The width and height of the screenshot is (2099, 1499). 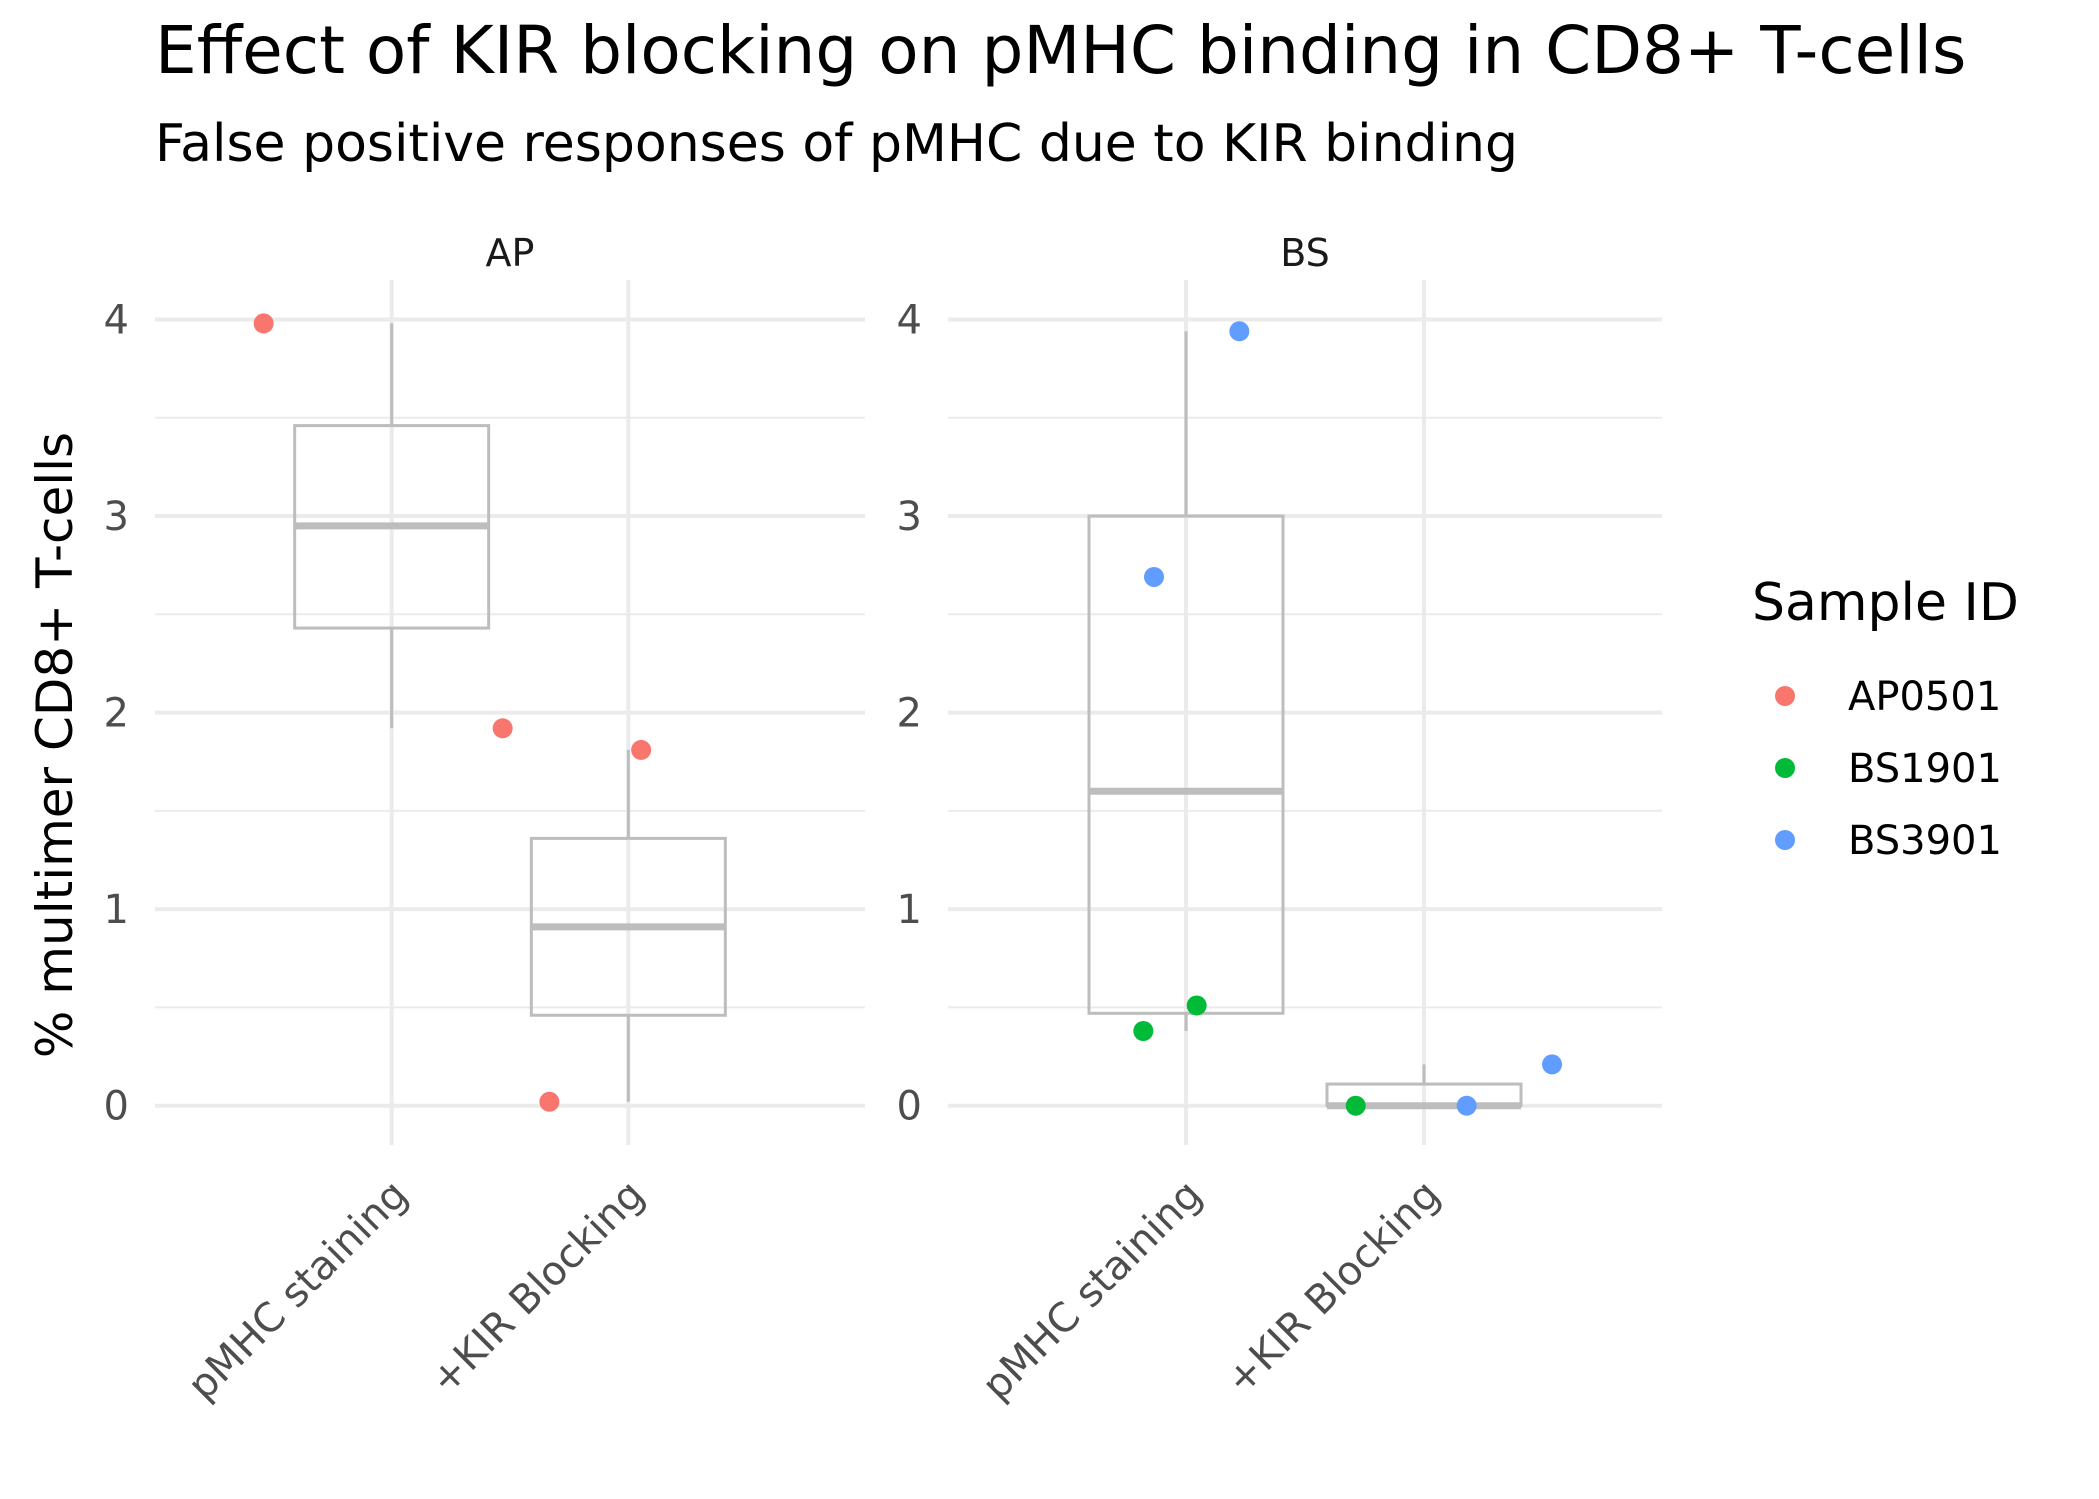 I want to click on panel-strip-label: BS, so click(x=1305, y=253).